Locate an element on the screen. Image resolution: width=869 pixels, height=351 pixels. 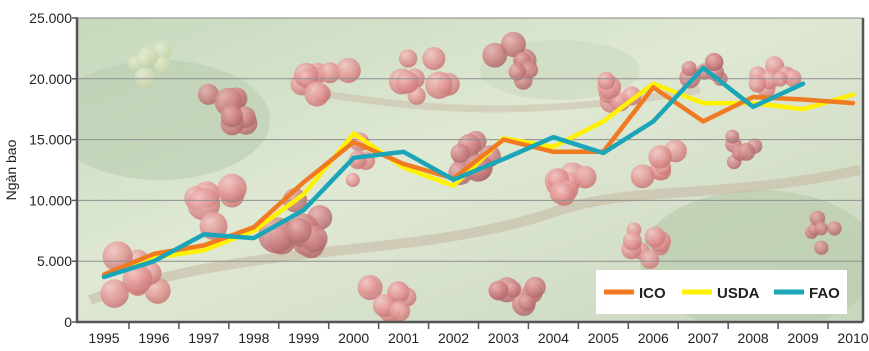
x-tick-label: 2000 is located at coordinates (353, 338).